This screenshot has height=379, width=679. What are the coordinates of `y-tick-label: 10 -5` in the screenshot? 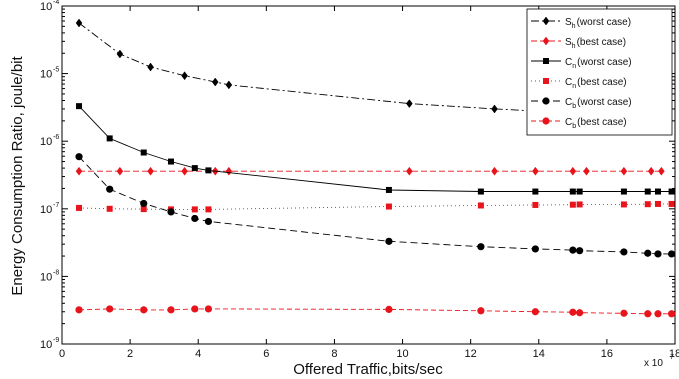 It's located at (49, 74).